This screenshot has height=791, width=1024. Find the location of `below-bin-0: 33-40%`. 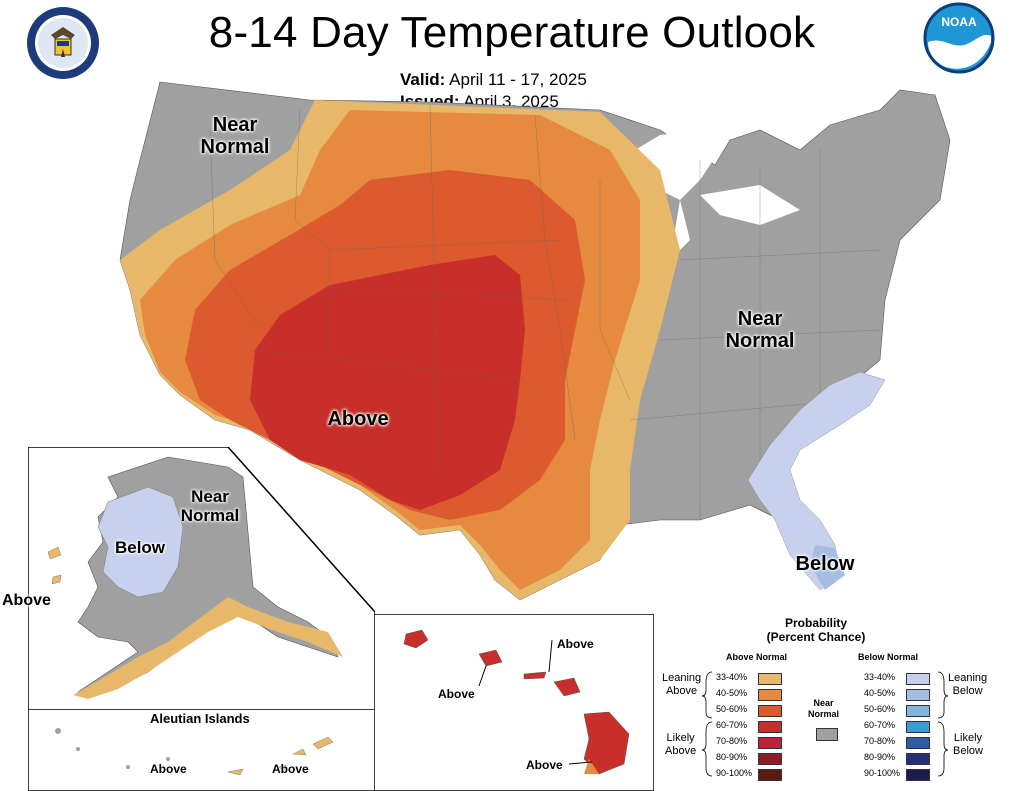

below-bin-0: 33-40% is located at coordinates (909, 679).